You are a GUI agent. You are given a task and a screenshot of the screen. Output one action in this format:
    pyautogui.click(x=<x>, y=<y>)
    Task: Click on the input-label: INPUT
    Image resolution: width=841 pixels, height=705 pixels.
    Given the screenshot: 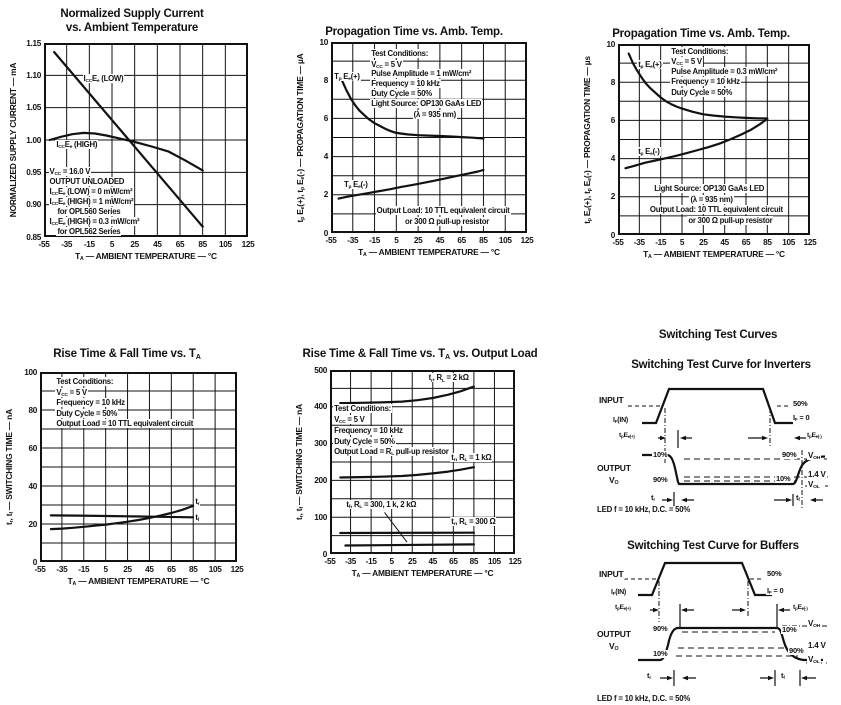 What is the action you would take?
    pyautogui.click(x=611, y=574)
    